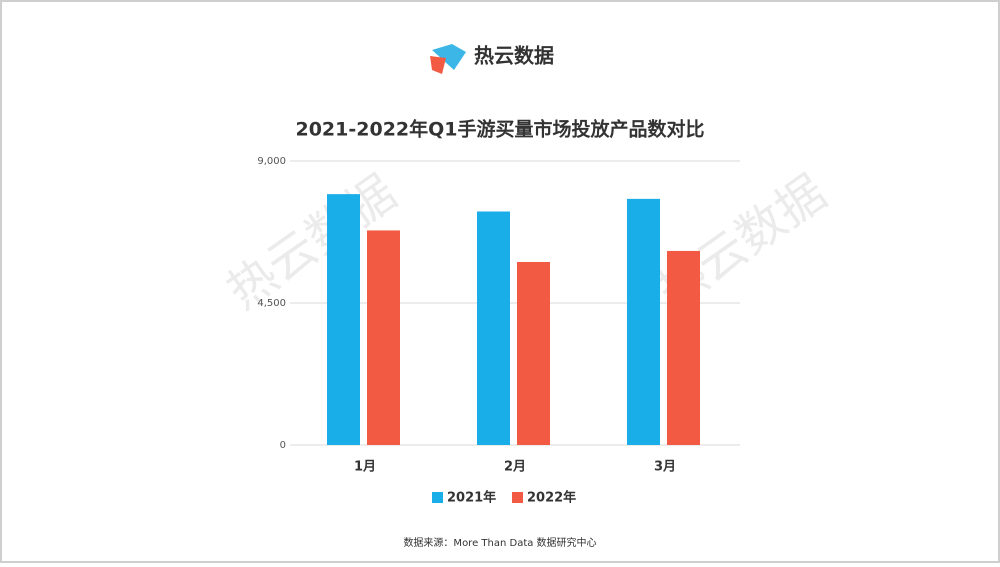 This screenshot has width=1000, height=567. What do you see at coordinates (283, 445) in the screenshot?
I see `y-tick-label: 0` at bounding box center [283, 445].